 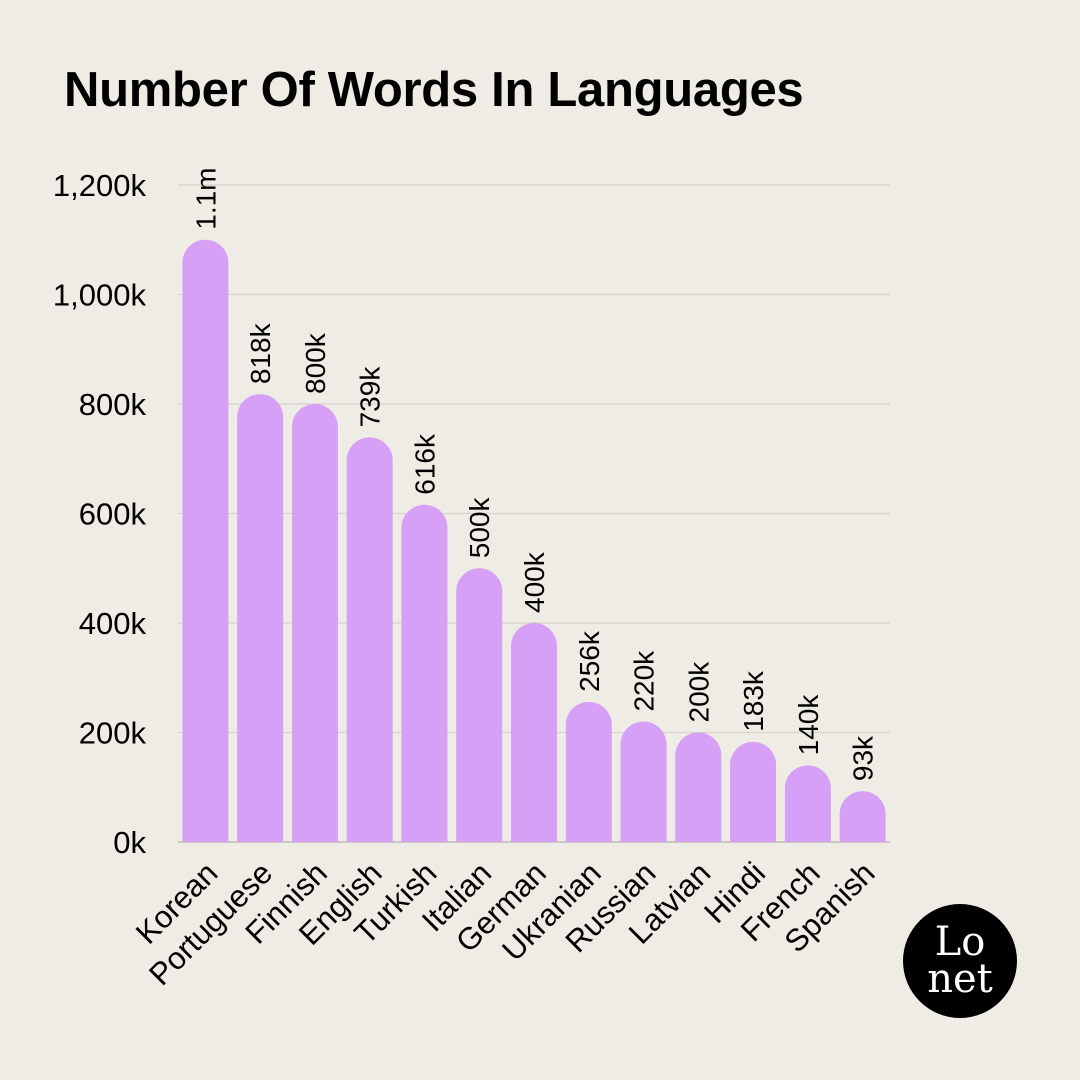 What do you see at coordinates (807, 803) in the screenshot?
I see `bar-french` at bounding box center [807, 803].